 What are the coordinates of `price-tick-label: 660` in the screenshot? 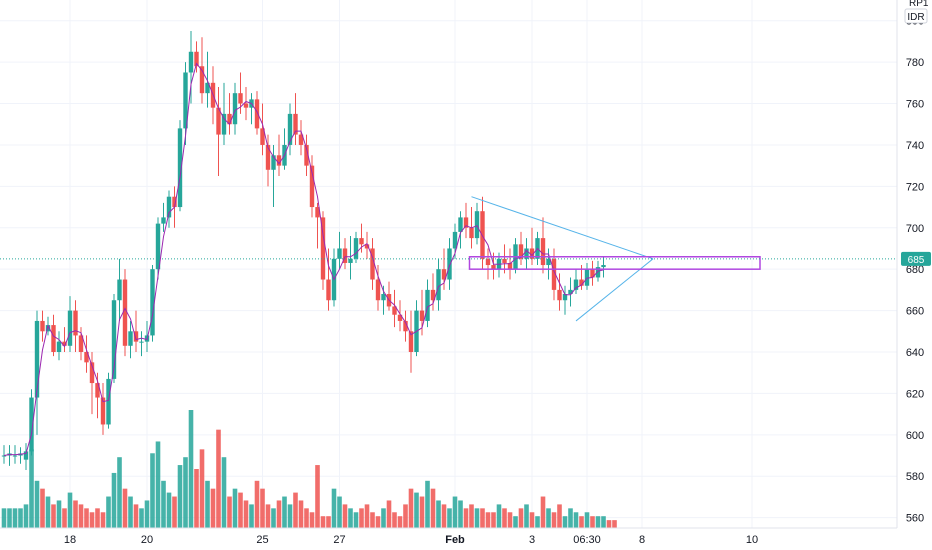 It's located at (915, 312).